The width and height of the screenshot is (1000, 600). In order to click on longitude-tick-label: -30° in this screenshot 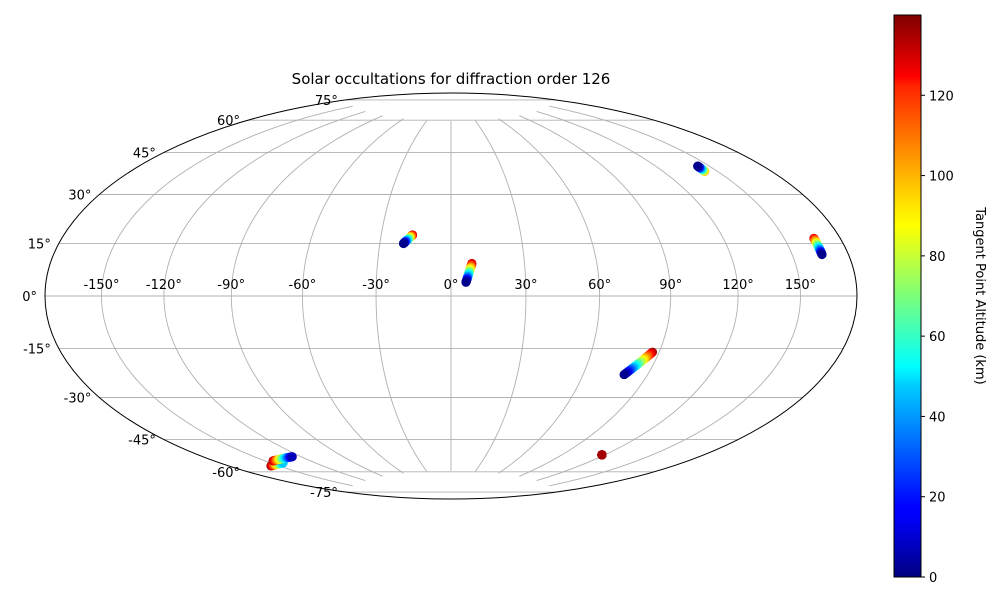, I will do `click(376, 285)`.